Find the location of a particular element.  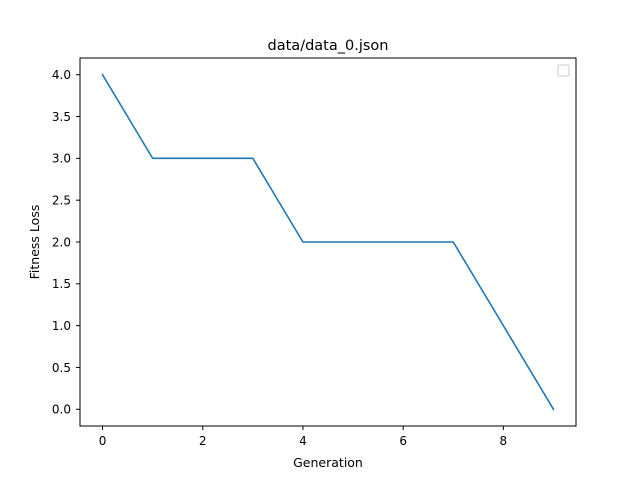

y-axis-label: Fitness Loss is located at coordinates (34, 242).